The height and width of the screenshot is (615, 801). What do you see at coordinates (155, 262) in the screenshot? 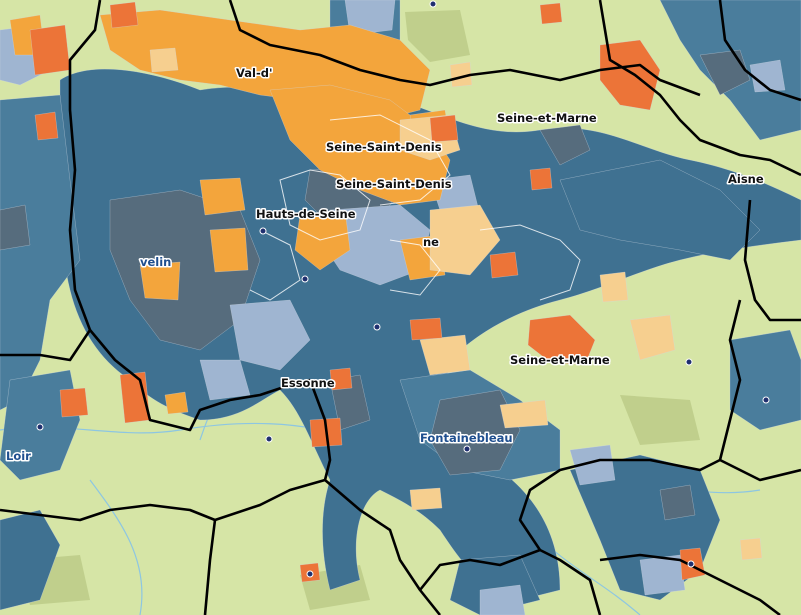
I see `label-velin: velin` at bounding box center [155, 262].